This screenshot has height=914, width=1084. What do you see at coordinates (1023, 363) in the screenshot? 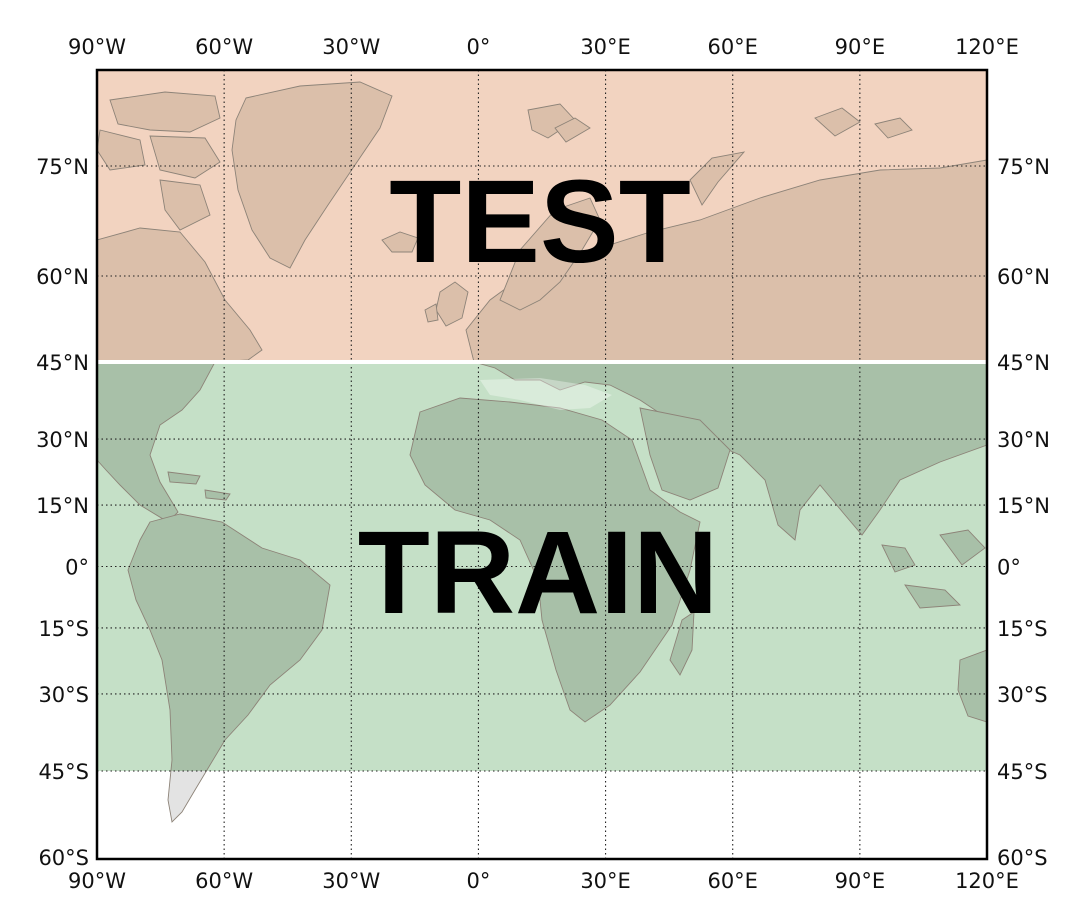
I see `lat-label-right-2: 45°N` at bounding box center [1023, 363].